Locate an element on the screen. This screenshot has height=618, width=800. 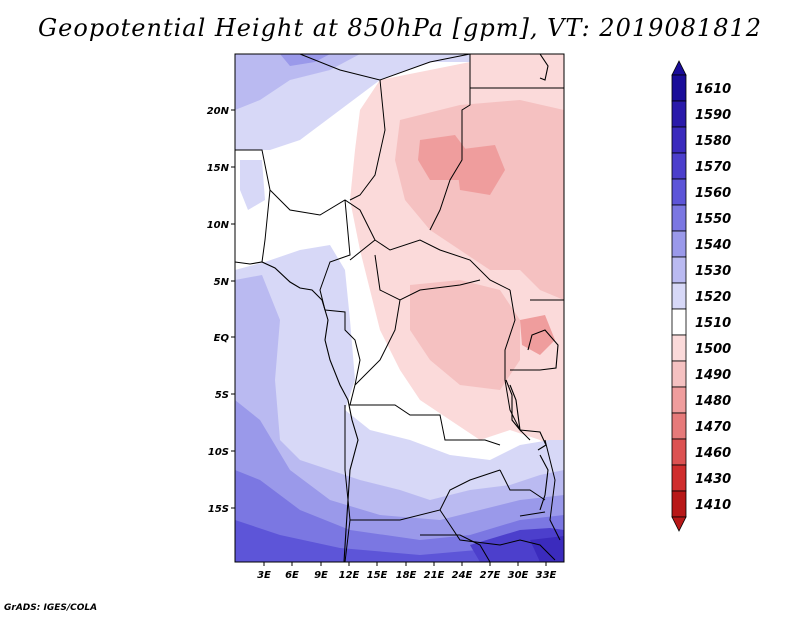
colorbar-level-label: 1520 is located at coordinates (713, 297).